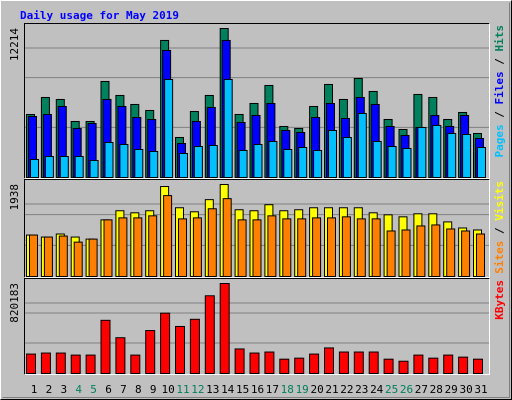 This screenshot has width=512, height=400. What do you see at coordinates (34, 389) in the screenshot?
I see `x-tick-label: 1` at bounding box center [34, 389].